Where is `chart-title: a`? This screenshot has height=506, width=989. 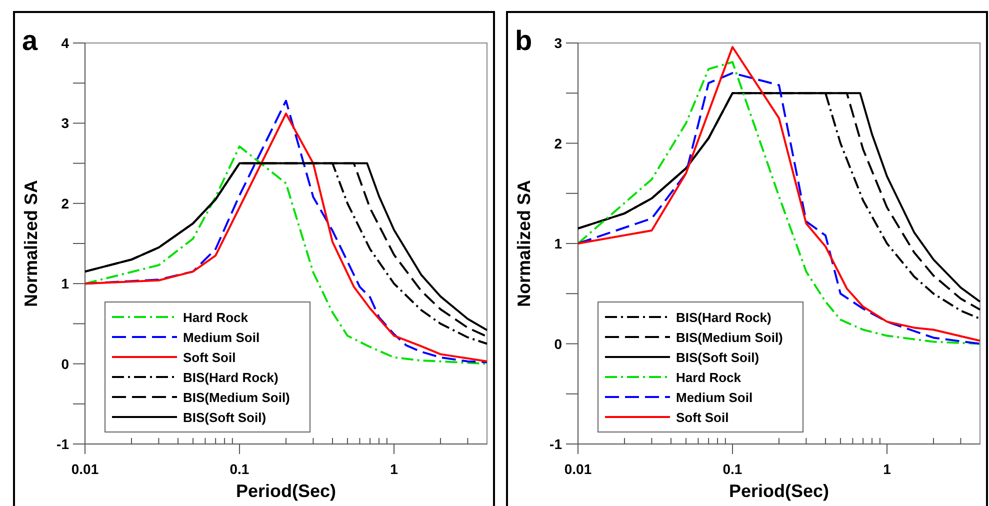
chart-title: a is located at coordinates (30, 40).